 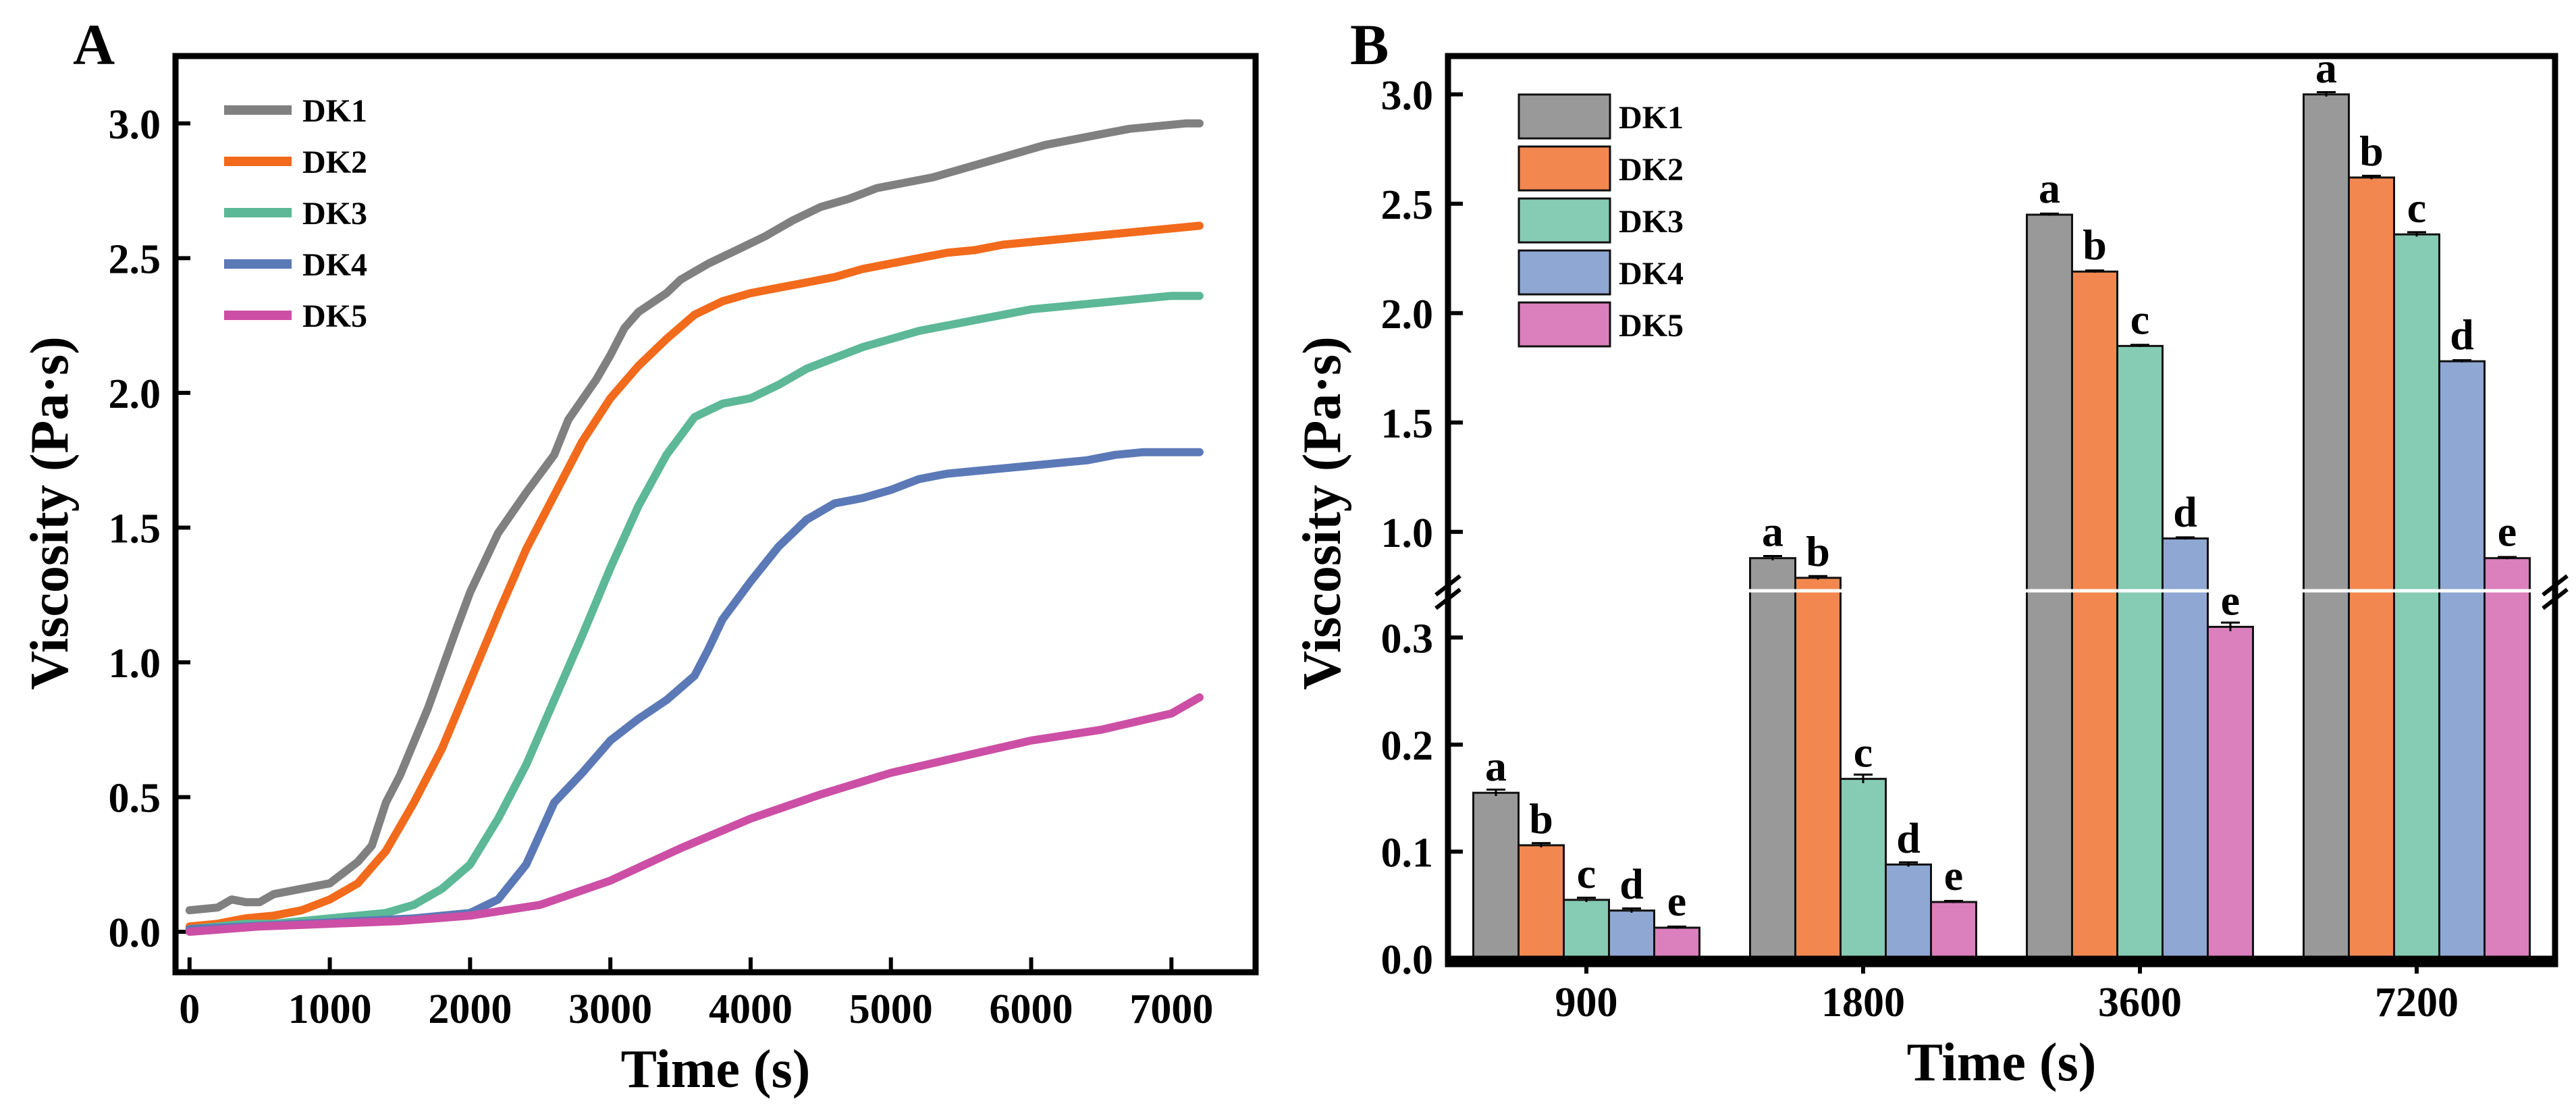 What do you see at coordinates (716, 1069) in the screenshot?
I see `panel-a-x-axis-label: Time (s)` at bounding box center [716, 1069].